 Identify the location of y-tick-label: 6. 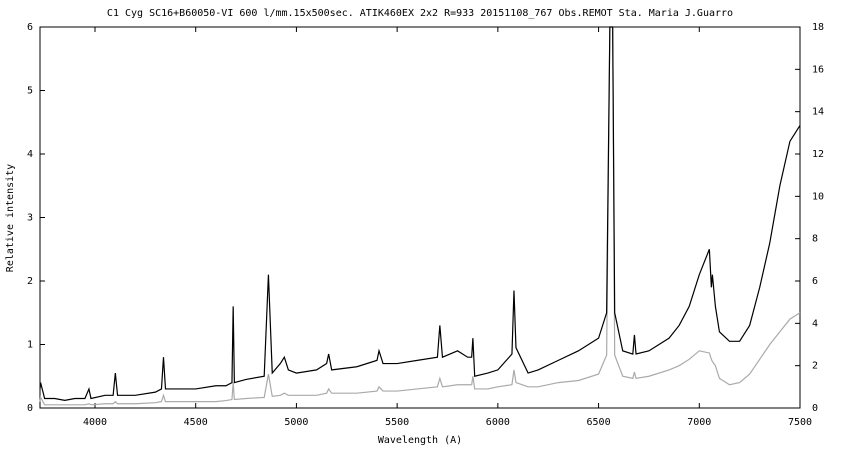
(30, 27).